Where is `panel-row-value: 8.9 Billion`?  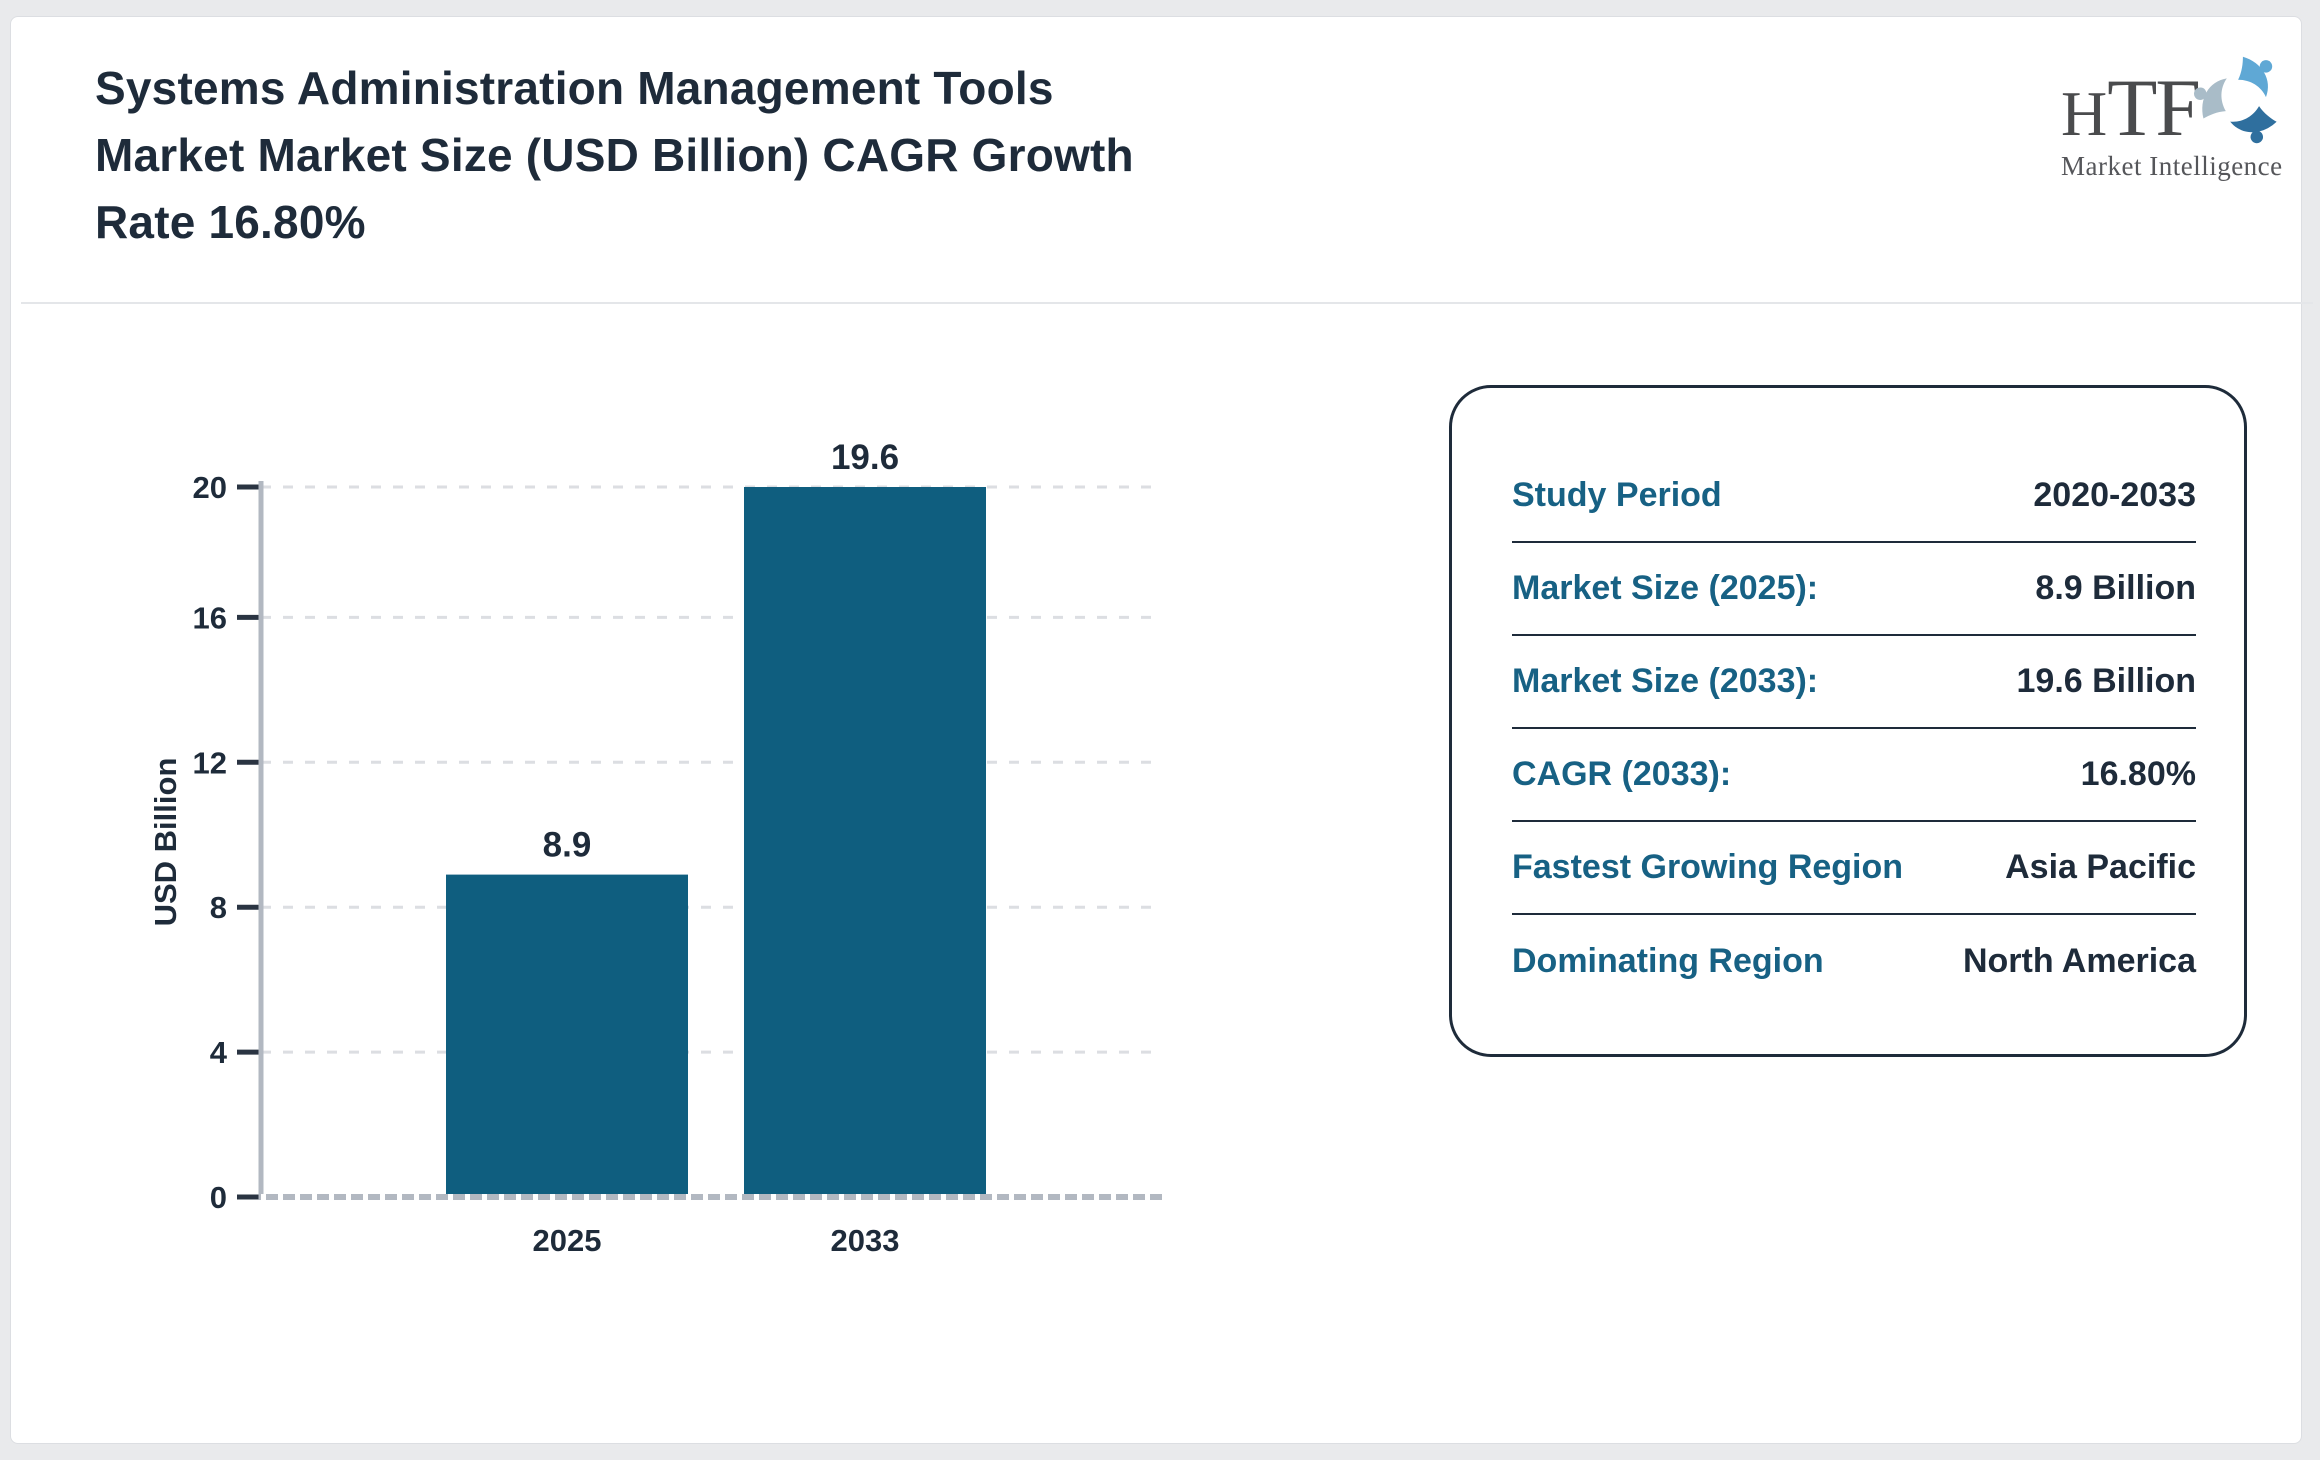 panel-row-value: 8.9 Billion is located at coordinates (2115, 588).